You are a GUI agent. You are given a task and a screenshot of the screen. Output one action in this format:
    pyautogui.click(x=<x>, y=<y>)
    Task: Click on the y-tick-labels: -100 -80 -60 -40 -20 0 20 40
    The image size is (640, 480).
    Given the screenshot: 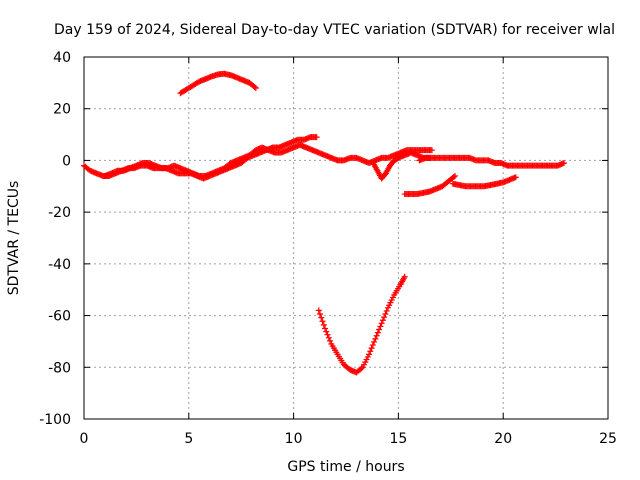 What is the action you would take?
    pyautogui.click(x=55, y=239)
    